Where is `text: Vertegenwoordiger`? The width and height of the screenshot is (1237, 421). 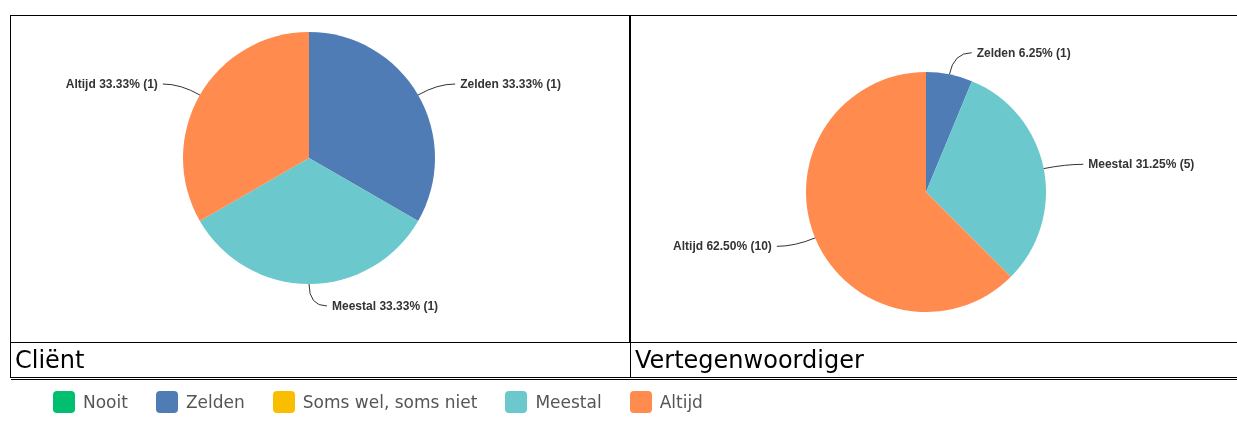 text: Vertegenwoordiger is located at coordinates (933, 360).